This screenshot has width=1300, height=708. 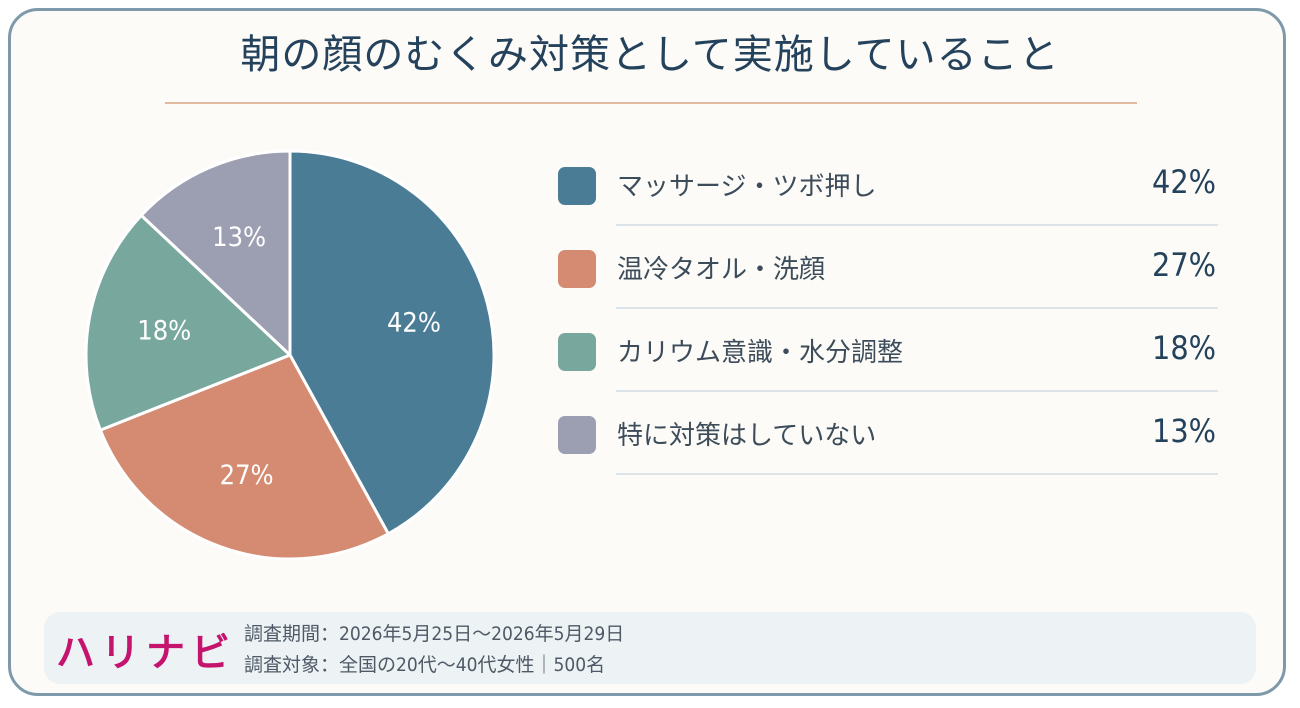 What do you see at coordinates (650, 55) in the screenshot?
I see `chart-title: 朝の顔のむくみ対策として実施していること` at bounding box center [650, 55].